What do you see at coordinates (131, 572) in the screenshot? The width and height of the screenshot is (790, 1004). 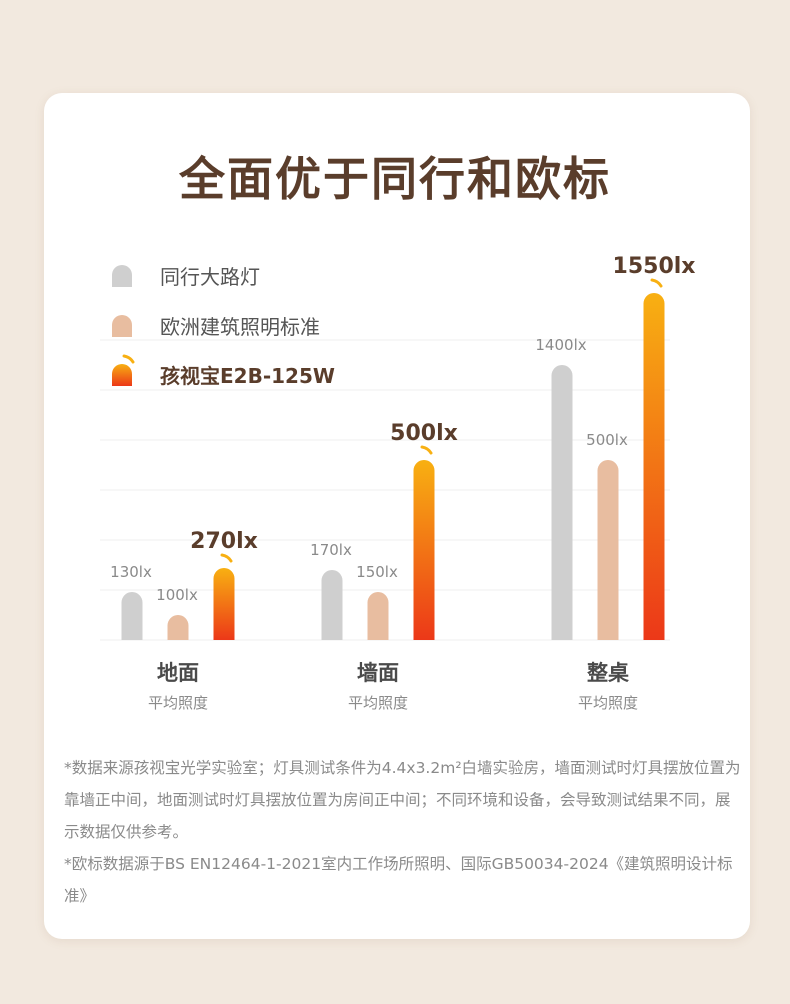 I see `data-label: 130lx` at bounding box center [131, 572].